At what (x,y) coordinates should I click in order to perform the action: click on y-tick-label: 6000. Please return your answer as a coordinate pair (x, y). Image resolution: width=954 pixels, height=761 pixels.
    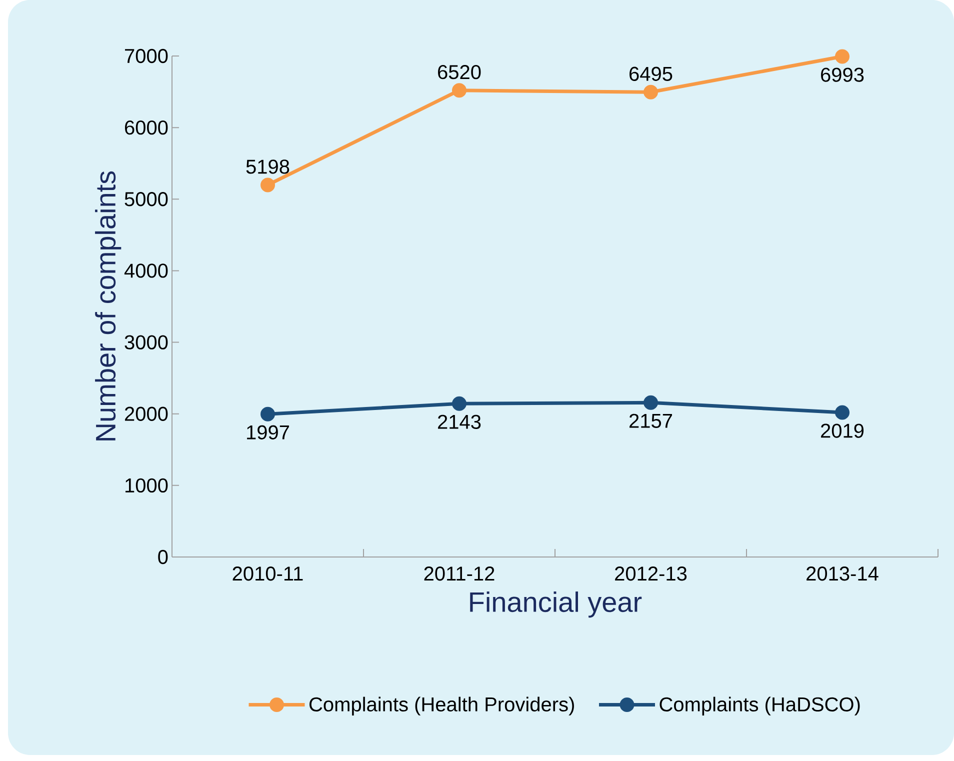
    Looking at the image, I should click on (146, 127).